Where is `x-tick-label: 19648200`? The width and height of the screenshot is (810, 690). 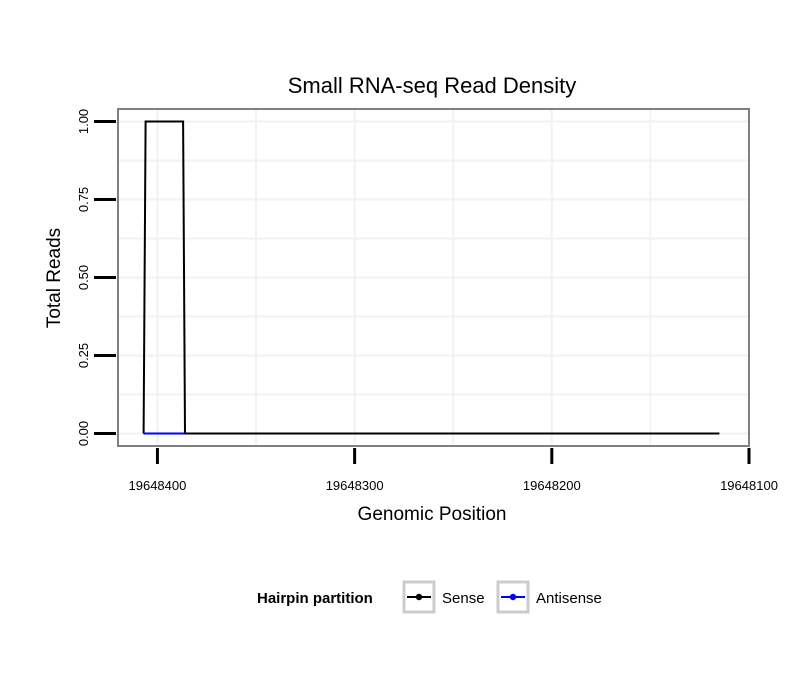
x-tick-label: 19648200 is located at coordinates (552, 485).